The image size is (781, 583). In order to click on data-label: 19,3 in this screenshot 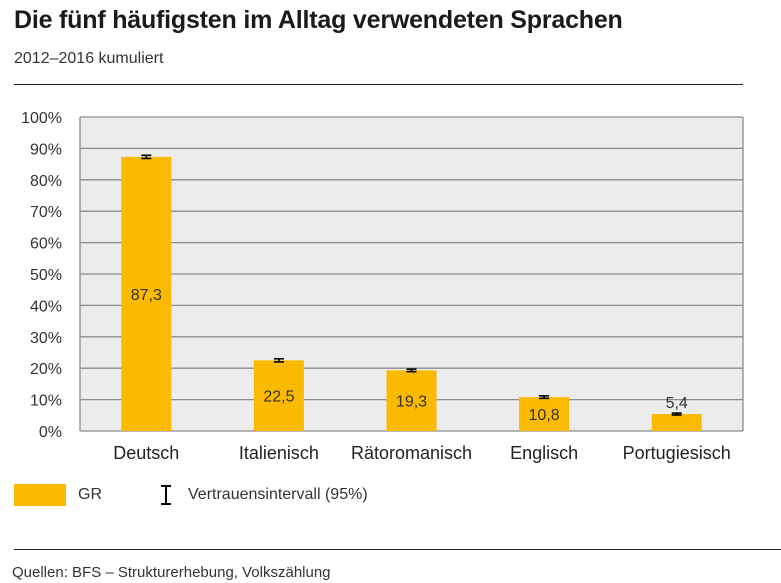, I will do `click(411, 402)`.